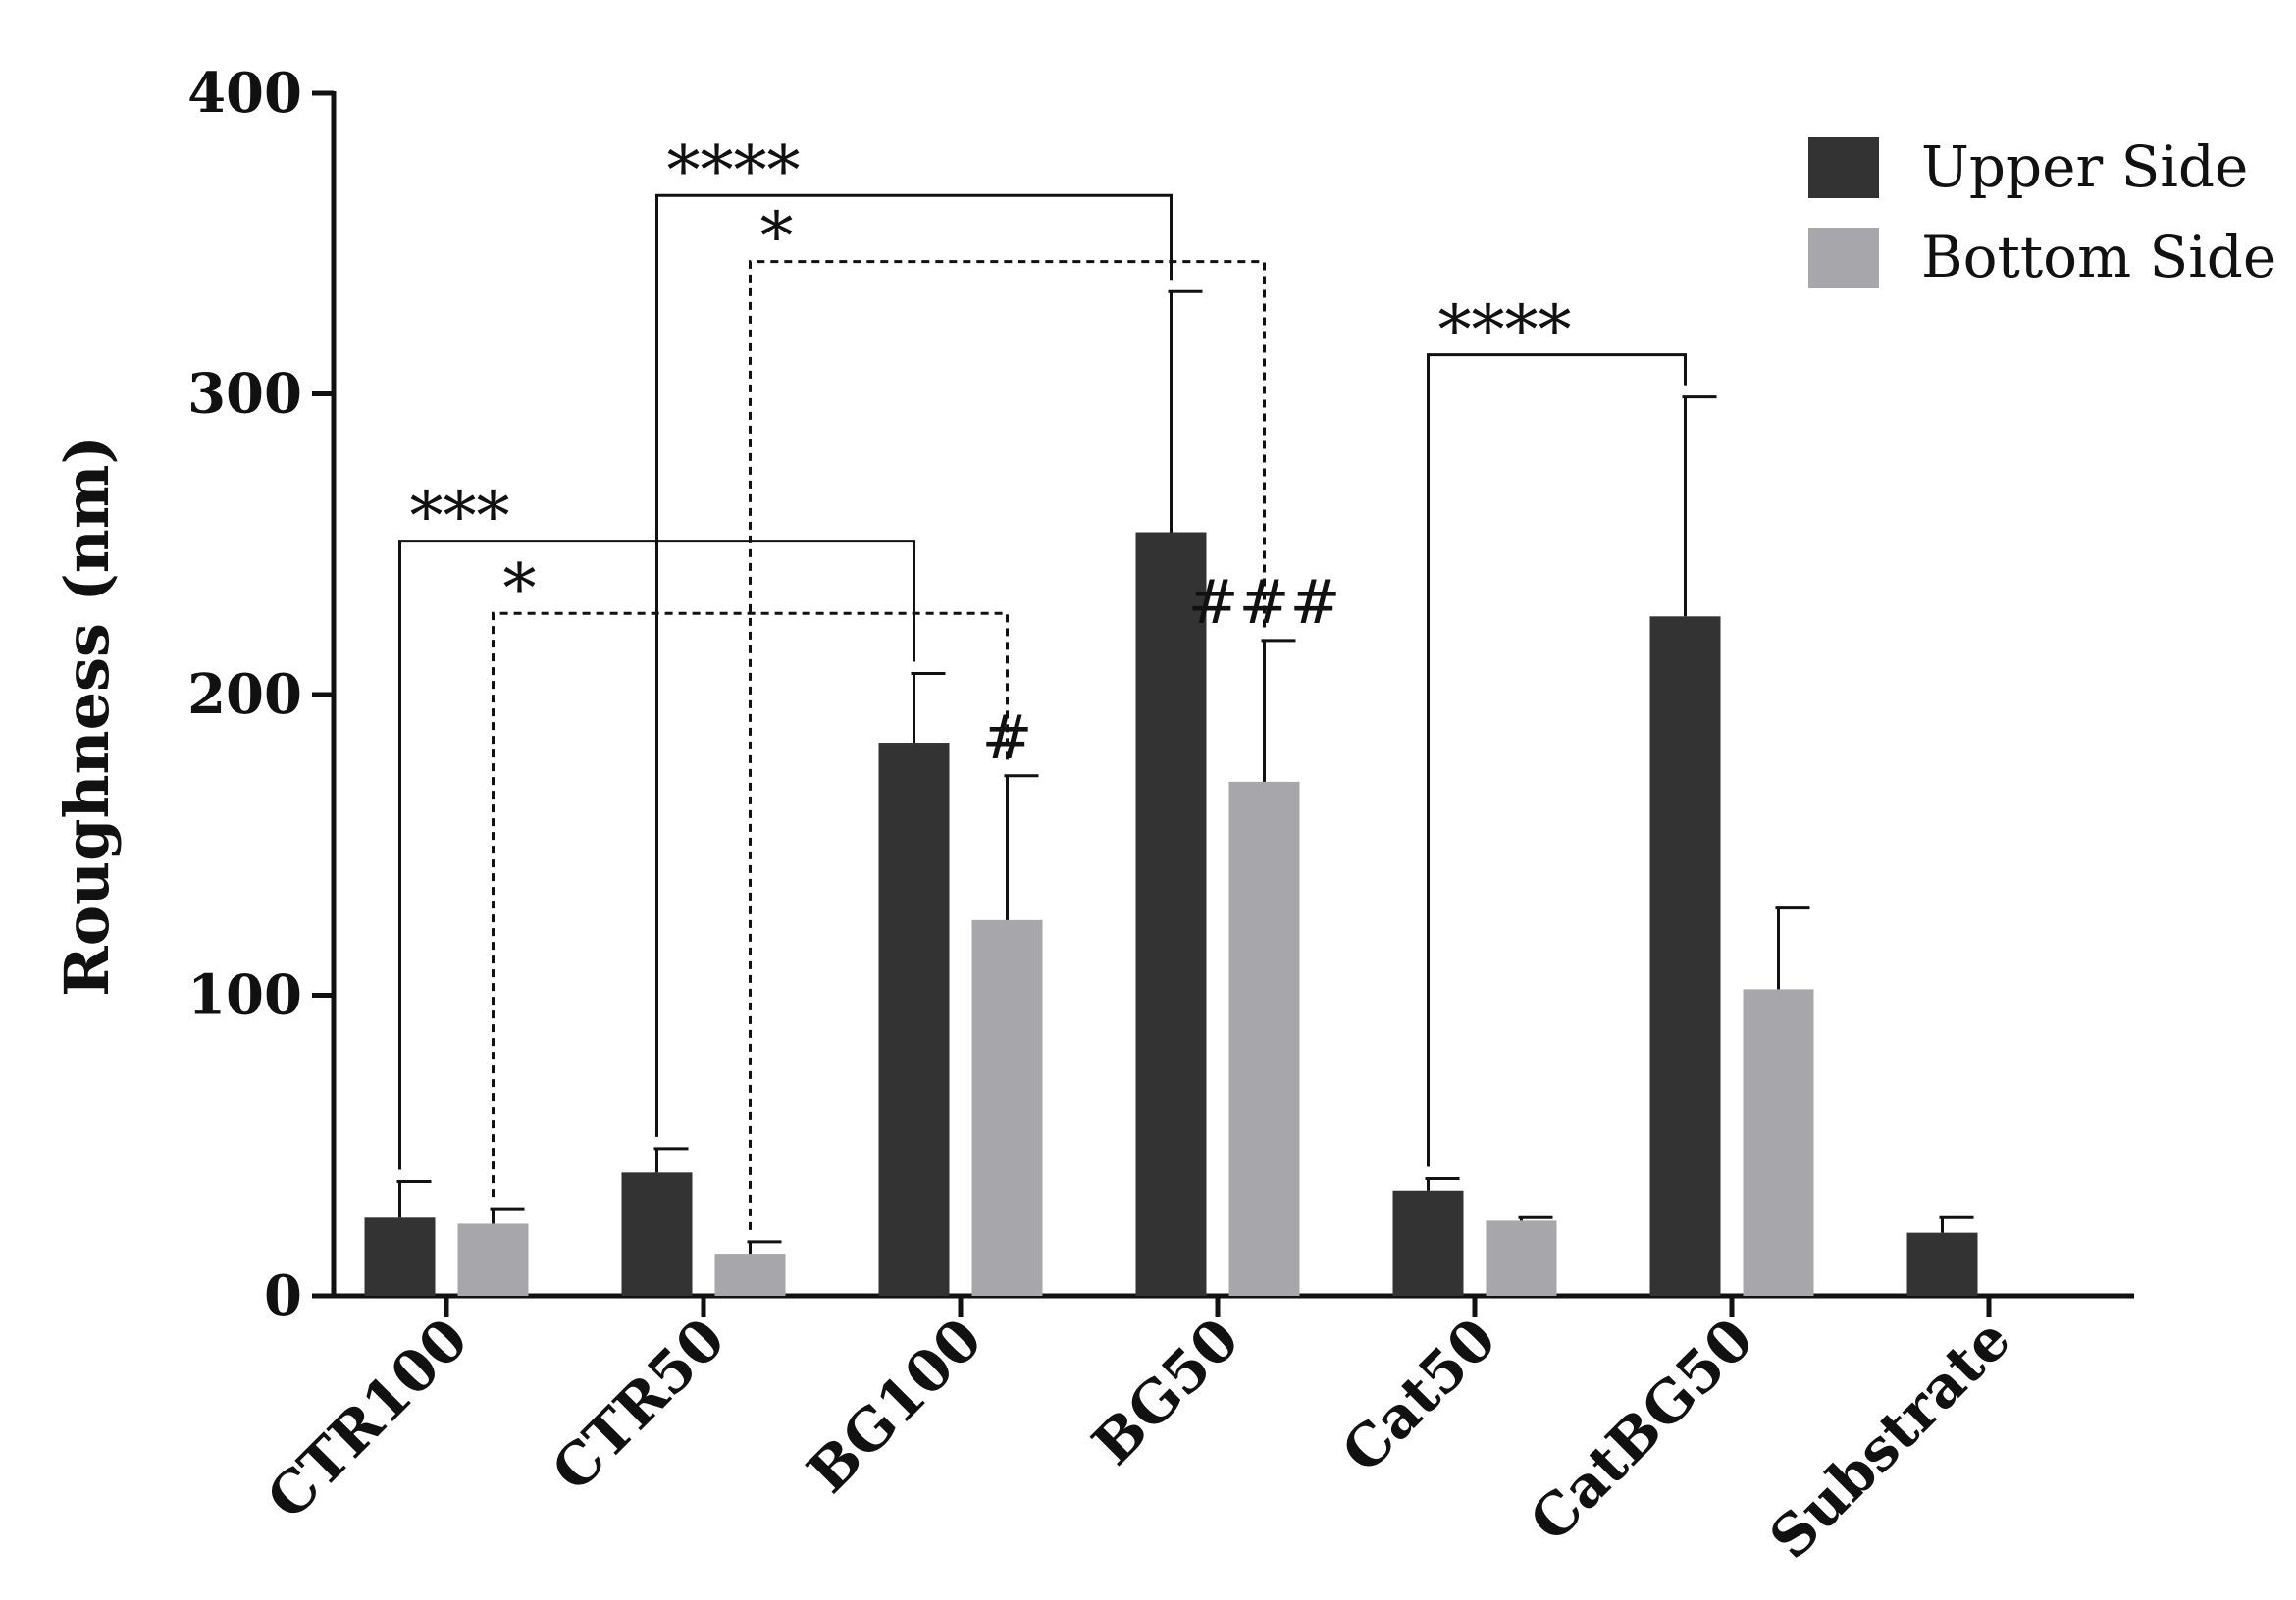 Image resolution: width=2296 pixels, height=1600 pixels. I want to click on x-tick-label: BG50, so click(1165, 1392).